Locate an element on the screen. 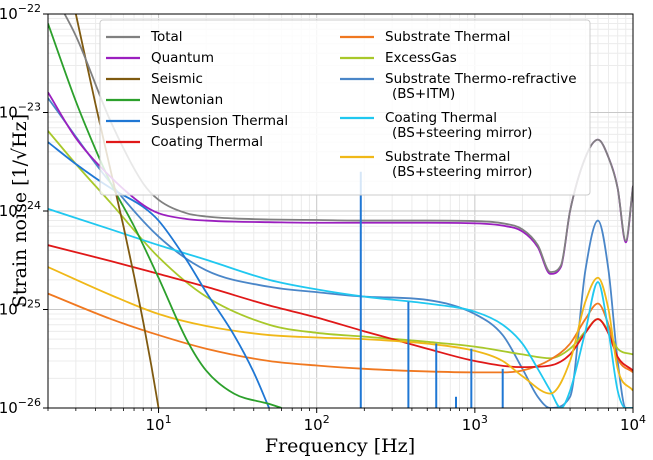 Image resolution: width=653 pixels, height=460 pixels. y-tick-label: 10−22 is located at coordinates (20, 12).